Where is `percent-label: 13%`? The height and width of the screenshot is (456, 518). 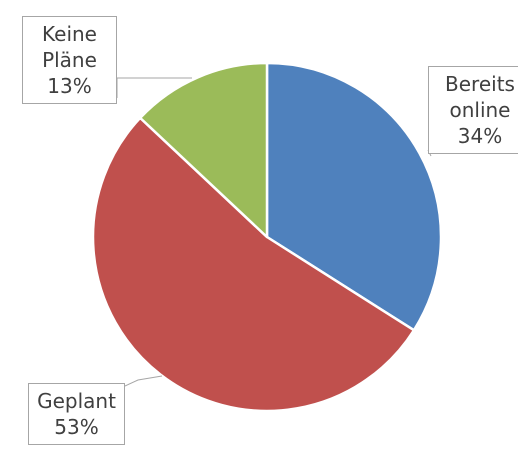
percent-label: 13% is located at coordinates (69, 86).